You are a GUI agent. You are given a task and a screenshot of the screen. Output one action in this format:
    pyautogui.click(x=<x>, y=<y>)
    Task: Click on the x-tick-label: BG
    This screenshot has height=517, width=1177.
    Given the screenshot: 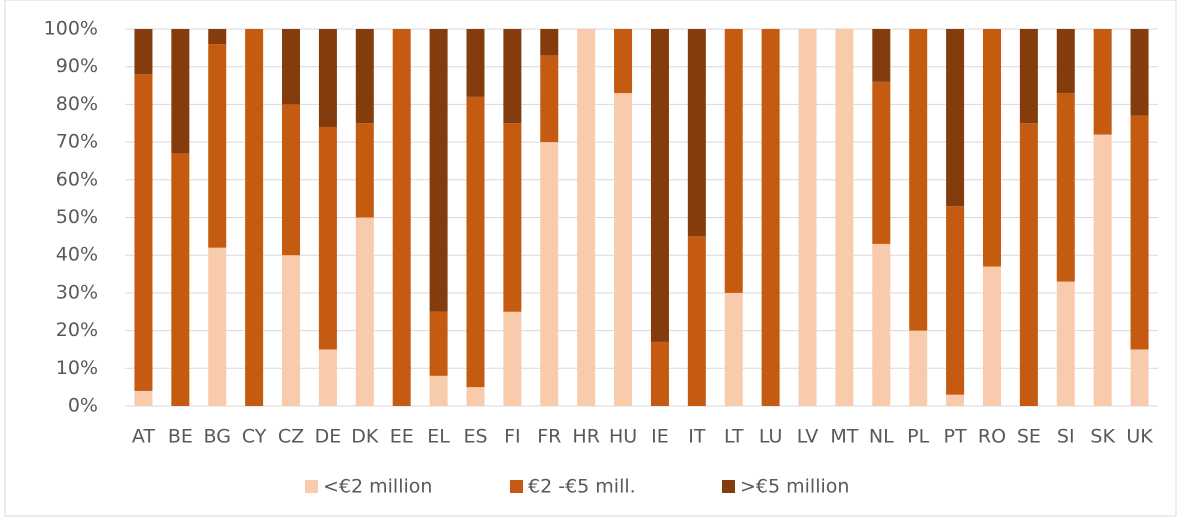 What is the action you would take?
    pyautogui.click(x=217, y=437)
    